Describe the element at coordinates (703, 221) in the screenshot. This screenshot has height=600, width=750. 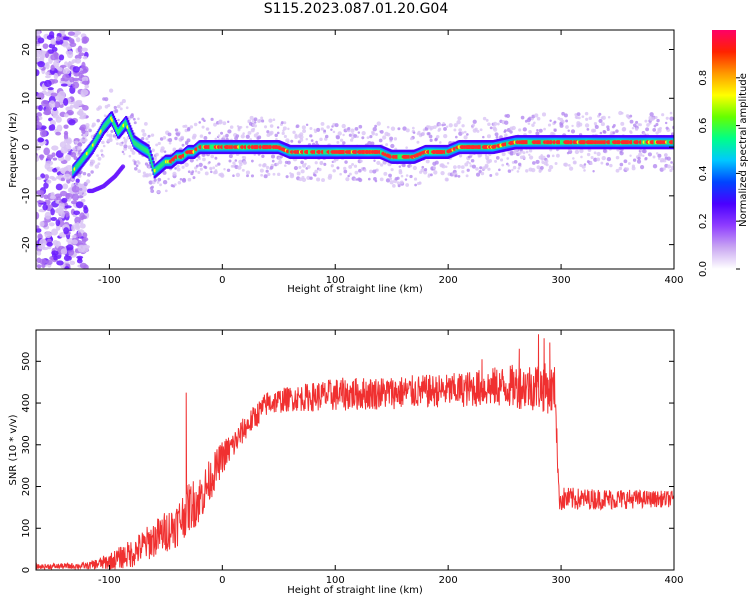
I see `colorbar-tick-label: 0.2` at that location.